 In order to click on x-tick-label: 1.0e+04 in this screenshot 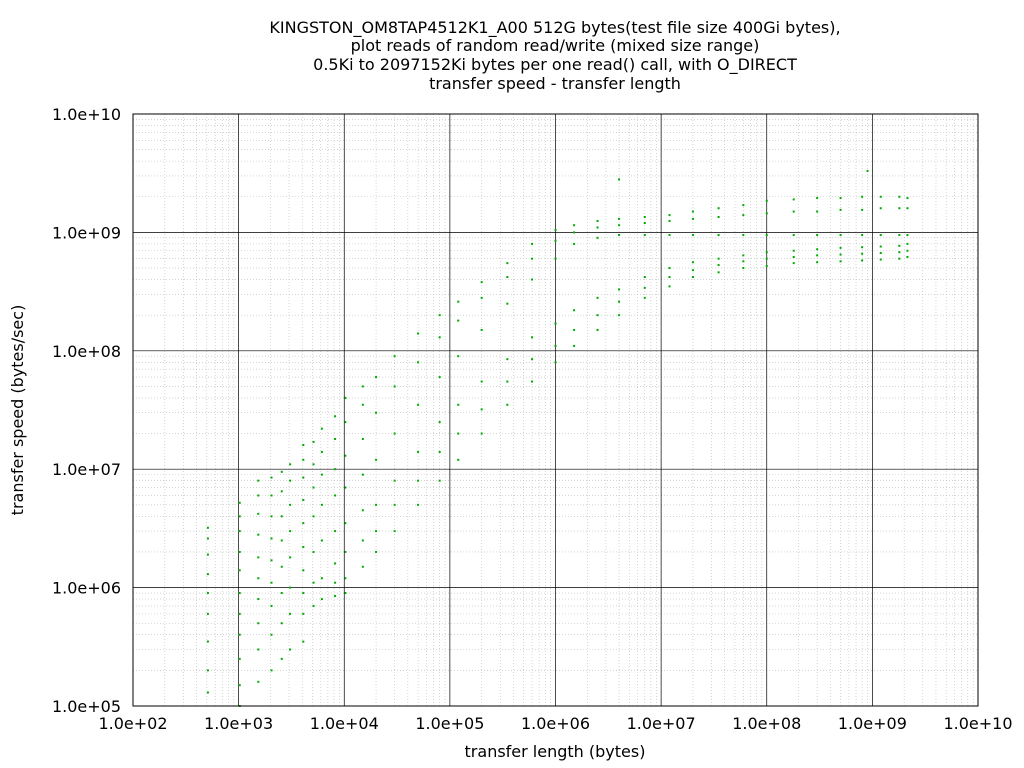, I will do `click(344, 723)`.